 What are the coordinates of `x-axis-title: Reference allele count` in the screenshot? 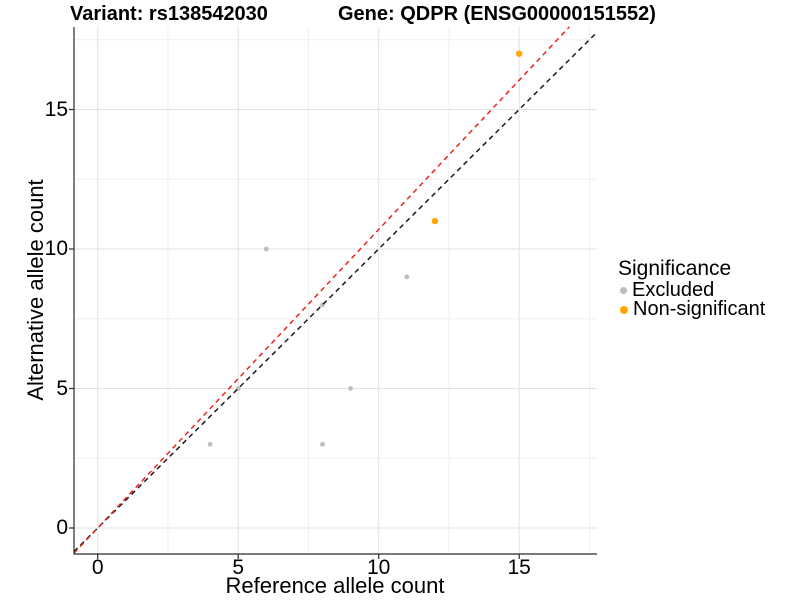 It's located at (335, 585).